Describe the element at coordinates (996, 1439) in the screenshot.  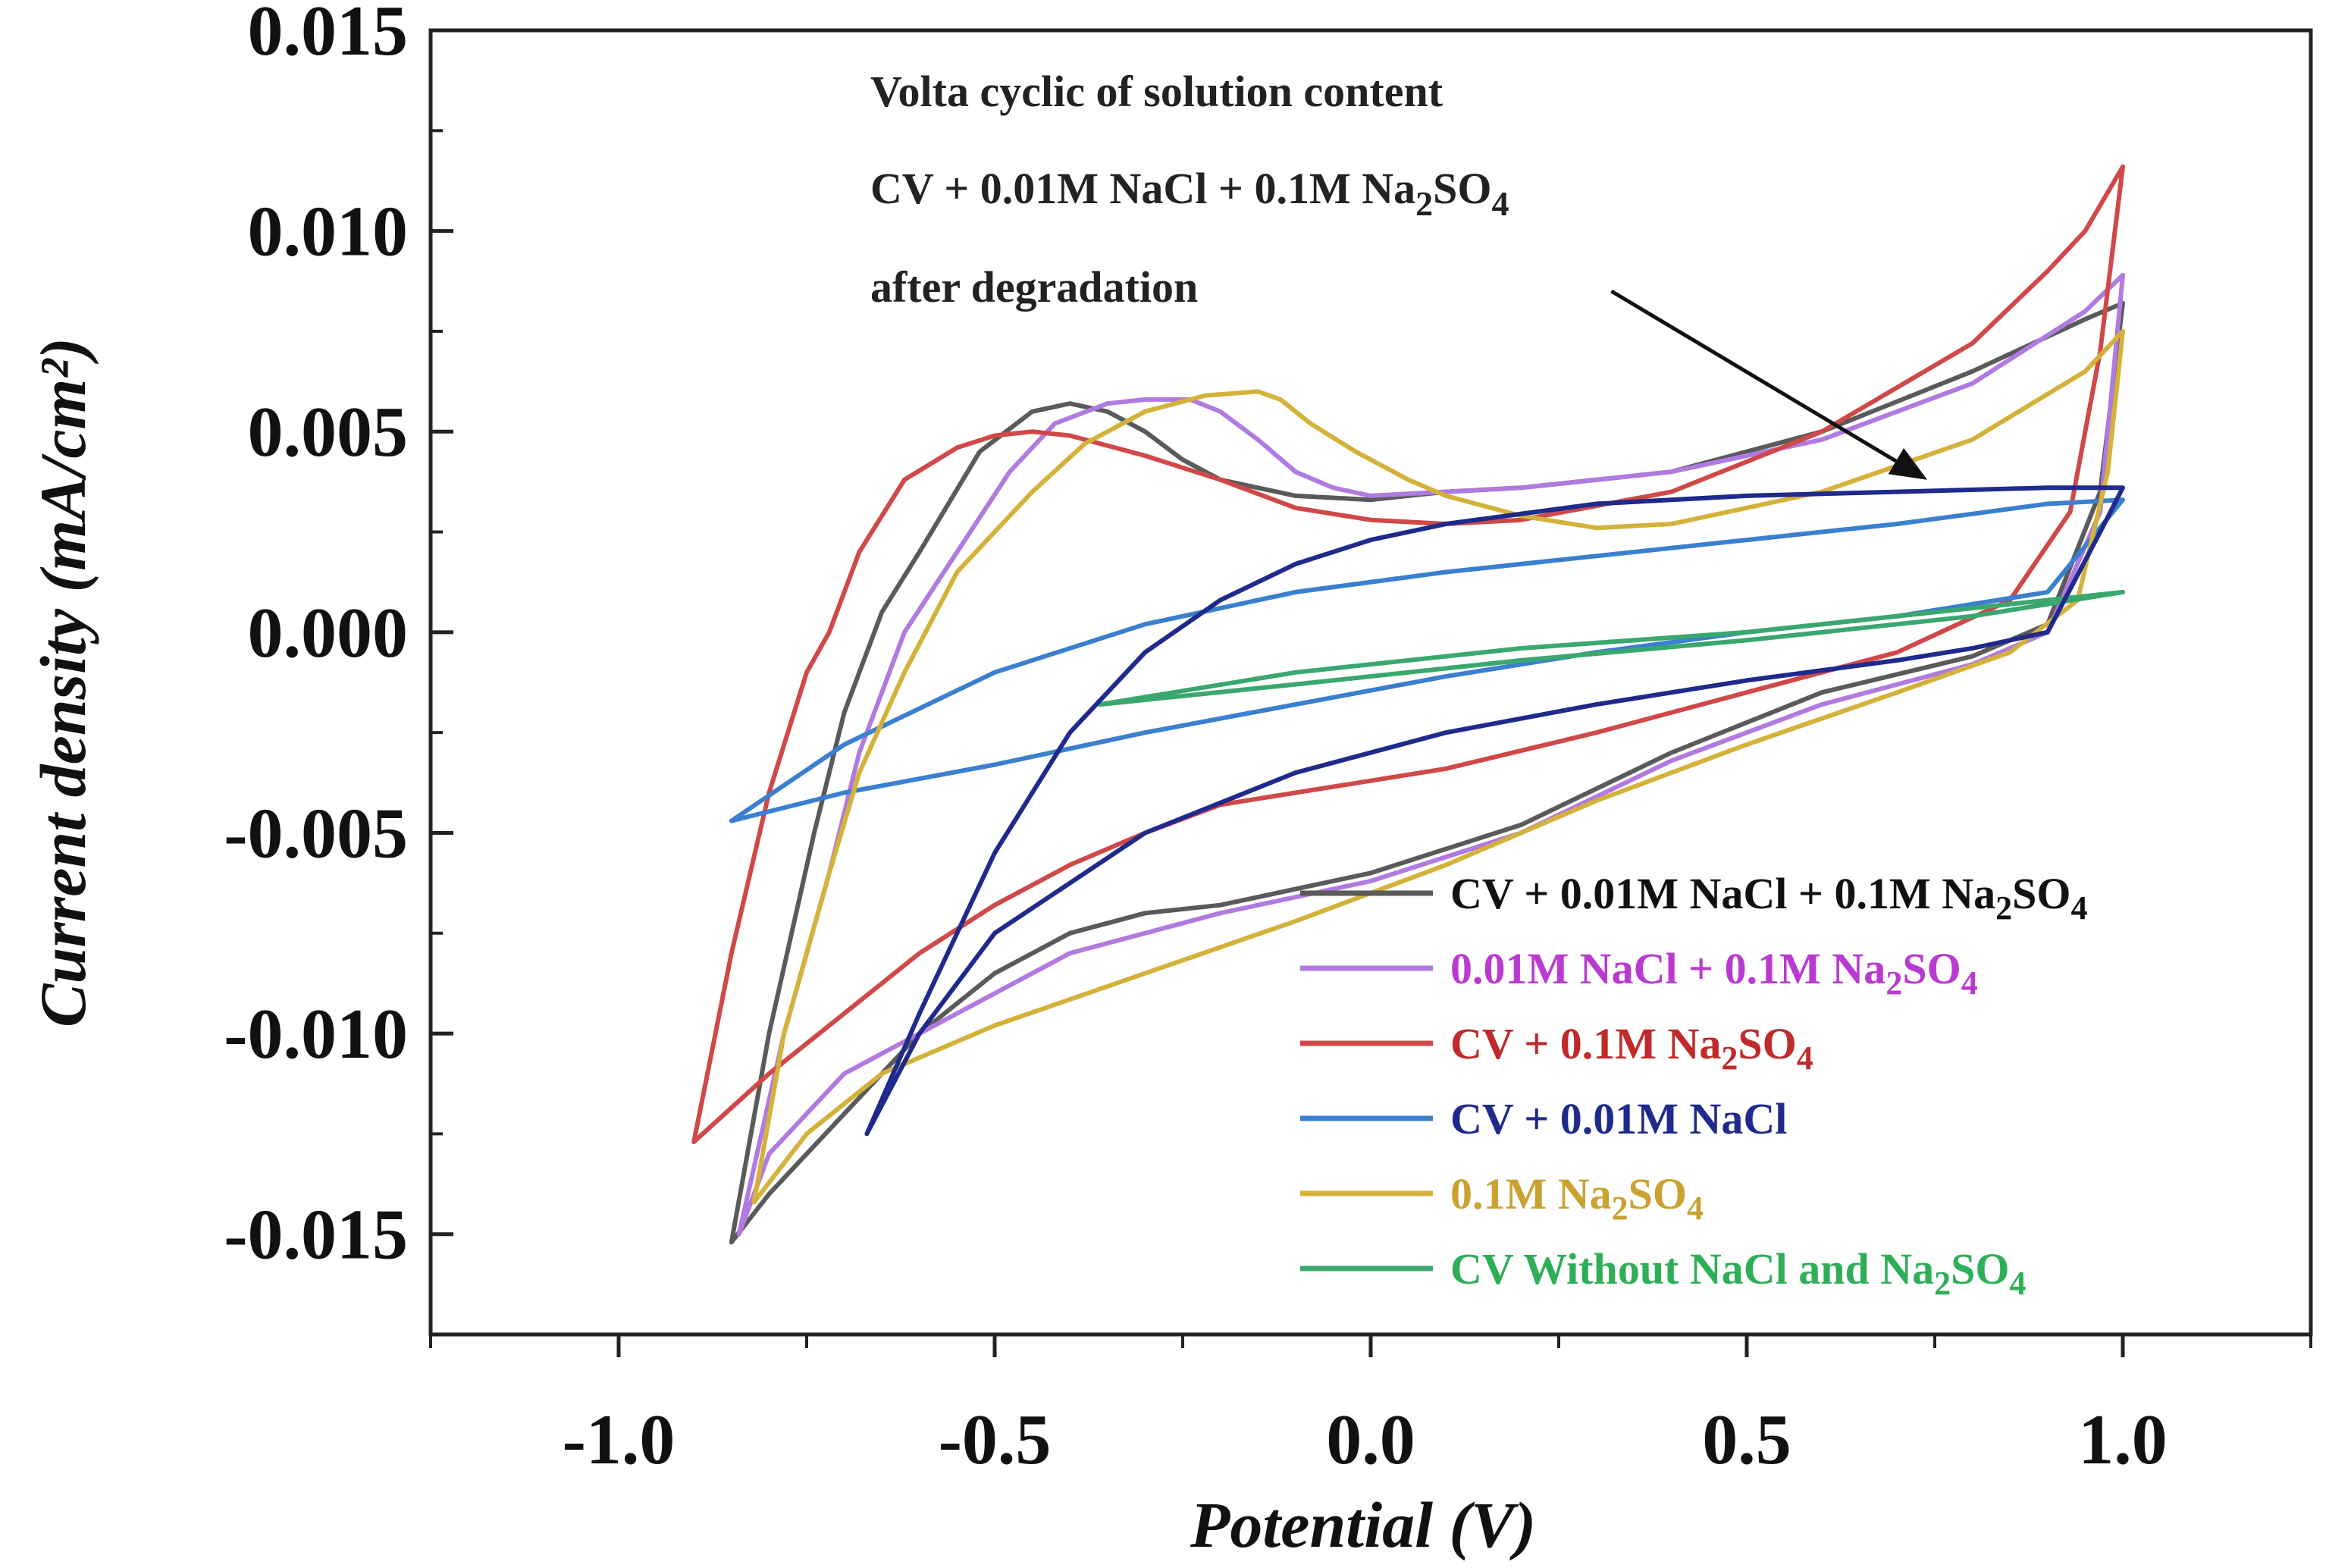
I see `x-tick-label: -0.5` at that location.